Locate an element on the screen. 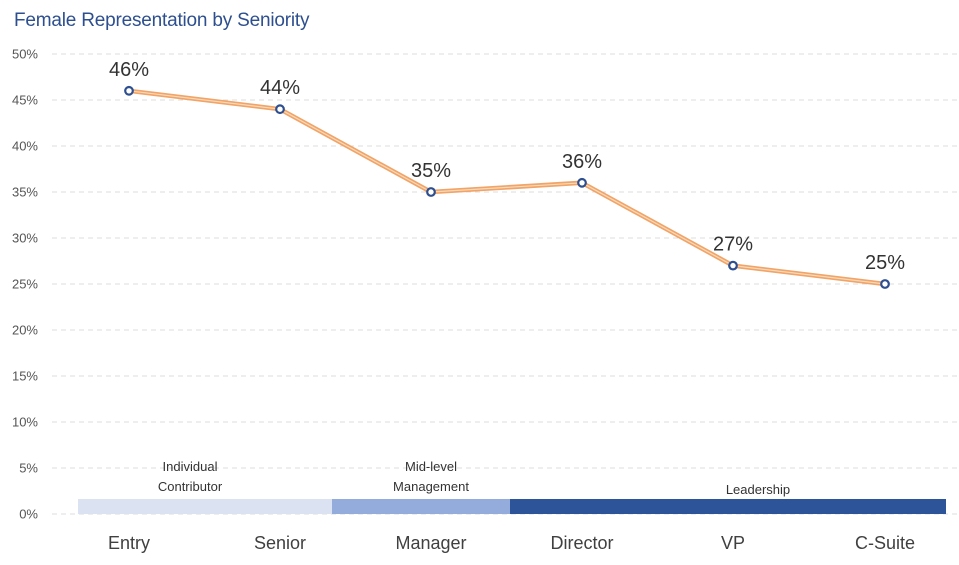  y-tick-label: 25% is located at coordinates (25, 284).